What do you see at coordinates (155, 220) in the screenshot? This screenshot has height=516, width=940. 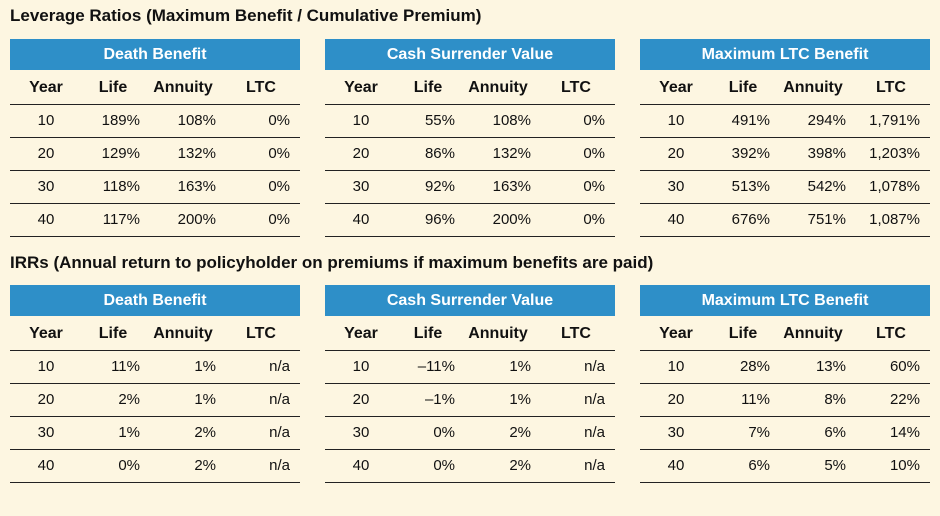 I see `table-row: 40 117% 200% 0%` at bounding box center [155, 220].